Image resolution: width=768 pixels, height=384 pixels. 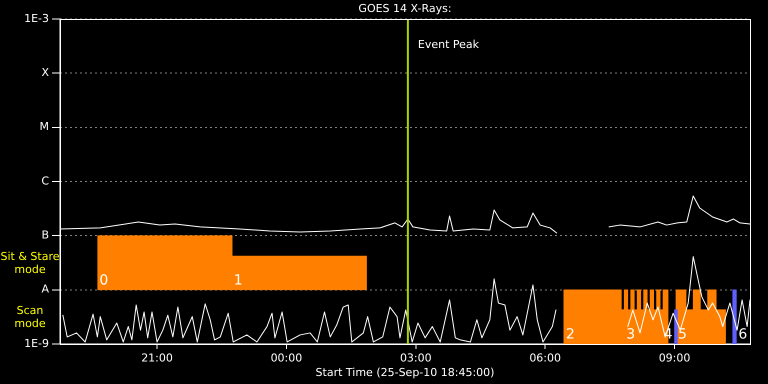 I want to click on chart-title: GOES 14 X-Rays:, so click(x=405, y=8).